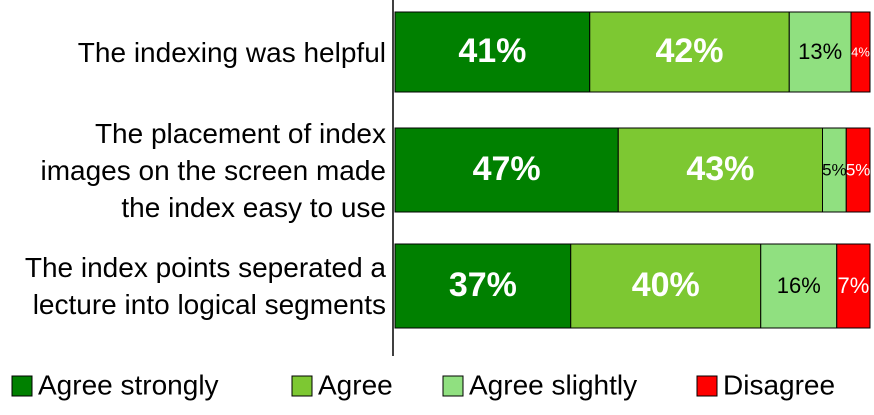  Describe the element at coordinates (355, 384) in the screenshot. I see `legend-label: Agree` at that location.